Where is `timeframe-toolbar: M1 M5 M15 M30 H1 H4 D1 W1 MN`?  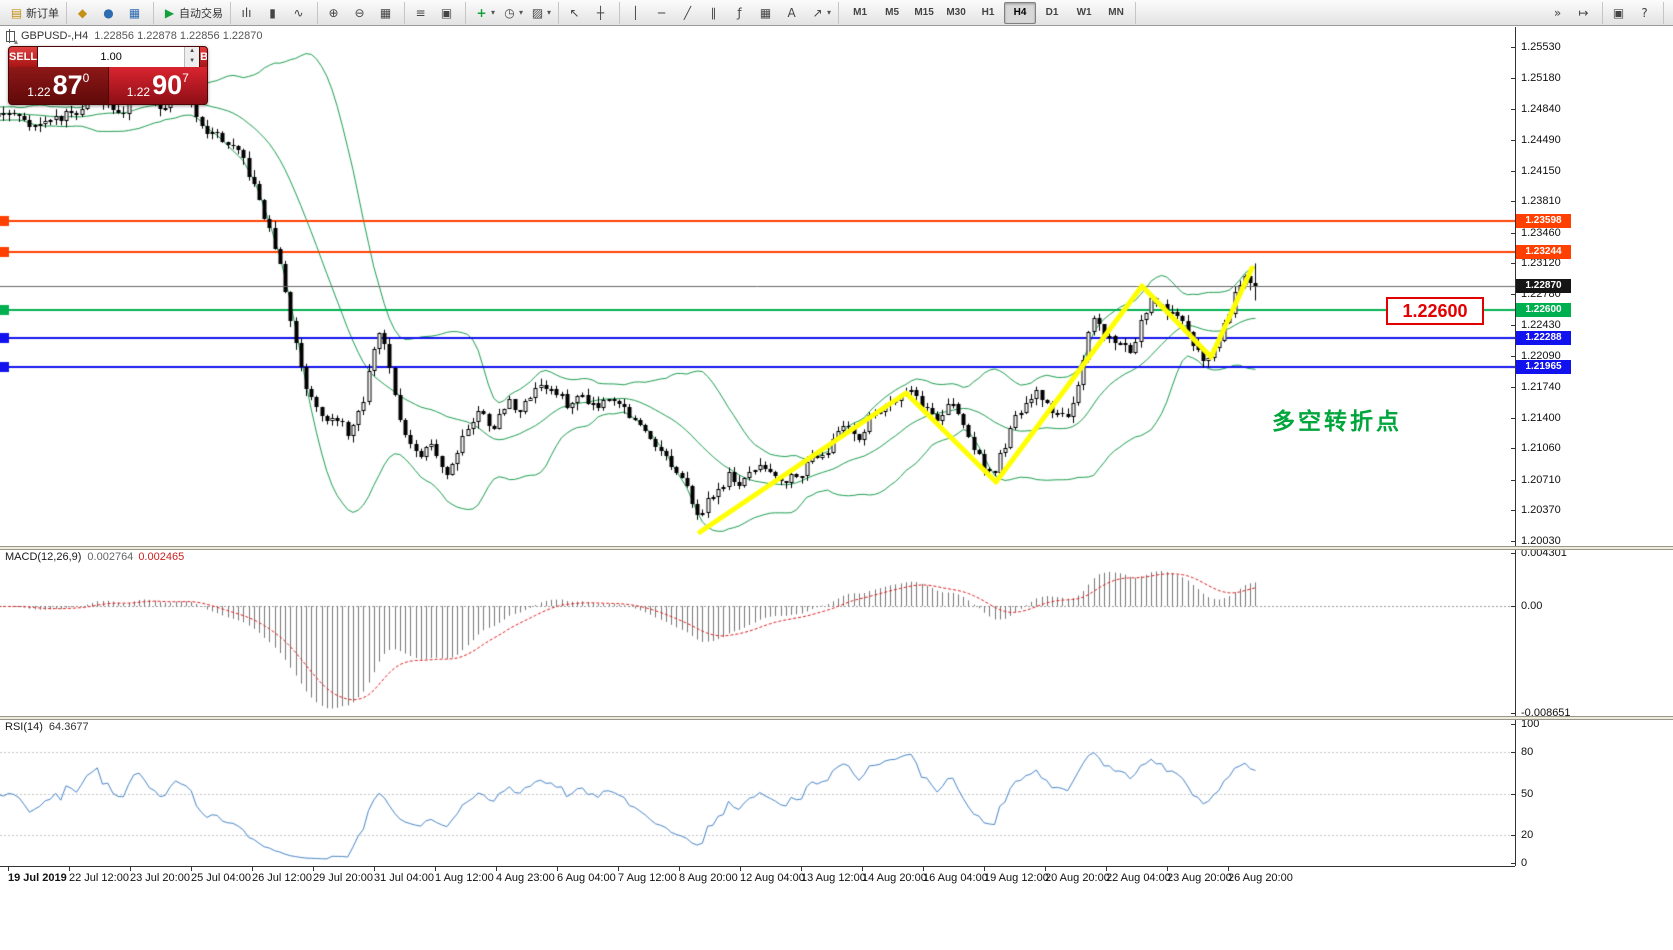
timeframe-toolbar: M1 M5 M15 M30 H1 H4 D1 W1 MN is located at coordinates (989, 12).